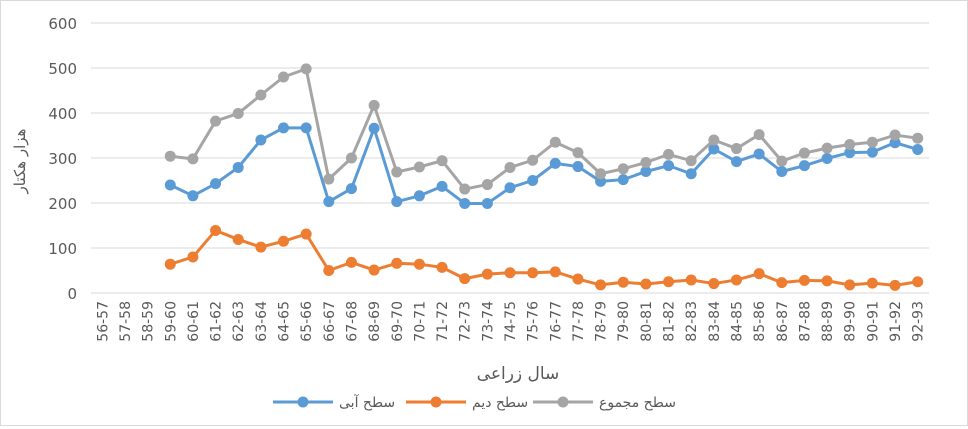  I want to click on legend-item: سطح آبی, so click(334, 402).